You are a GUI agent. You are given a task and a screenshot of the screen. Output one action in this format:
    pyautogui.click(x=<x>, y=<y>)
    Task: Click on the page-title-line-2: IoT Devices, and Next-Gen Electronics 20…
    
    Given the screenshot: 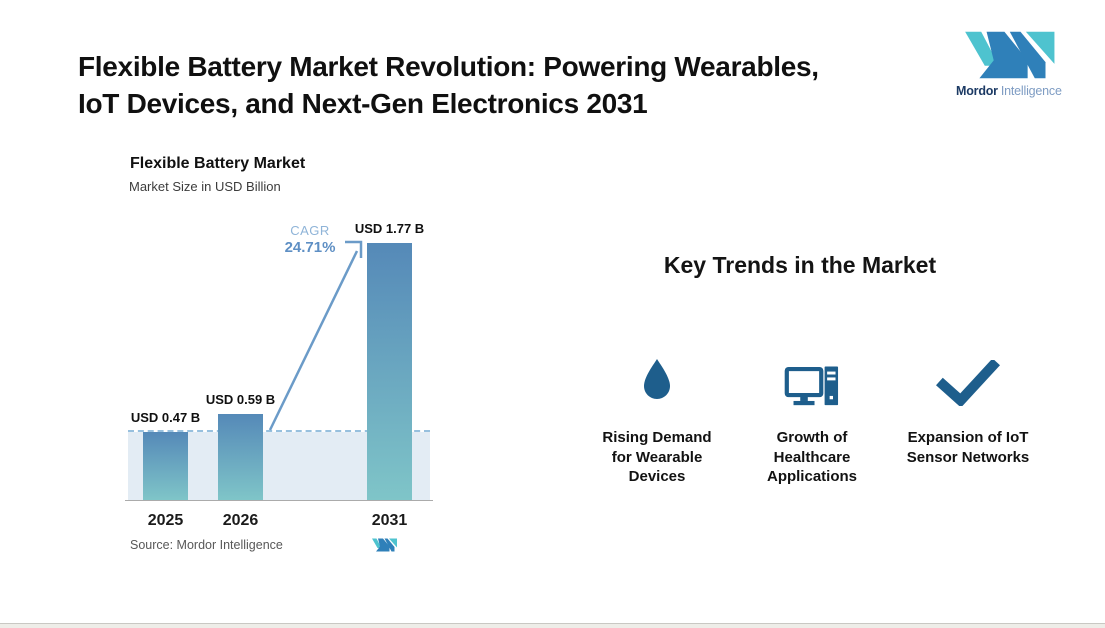 What is the action you would take?
    pyautogui.click(x=363, y=103)
    